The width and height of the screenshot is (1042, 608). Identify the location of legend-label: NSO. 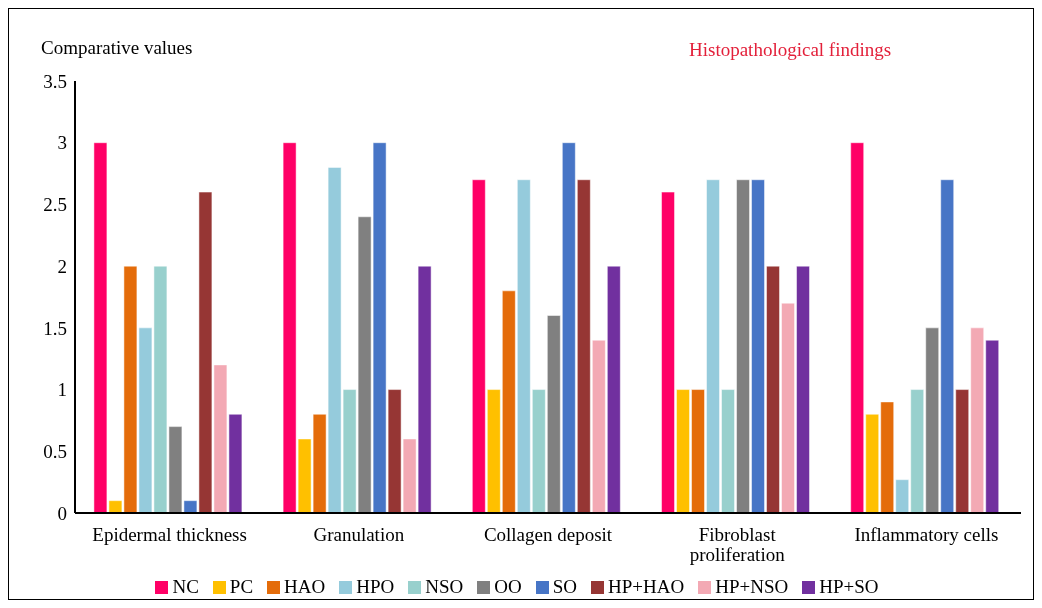
(444, 586).